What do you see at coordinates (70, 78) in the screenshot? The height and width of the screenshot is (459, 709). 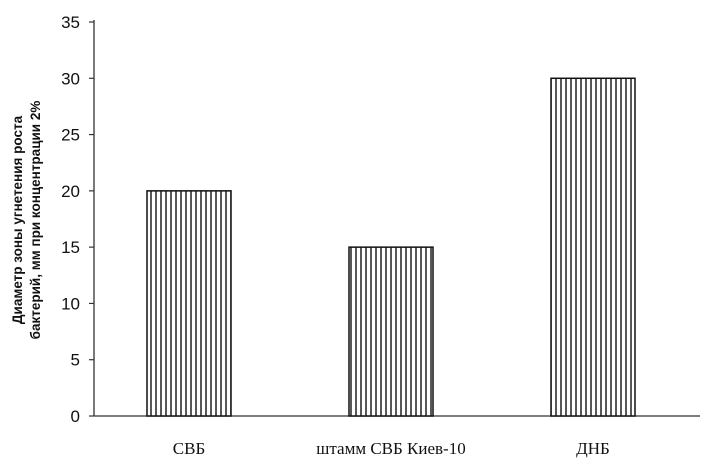 I see `y-tick-label: 30` at bounding box center [70, 78].